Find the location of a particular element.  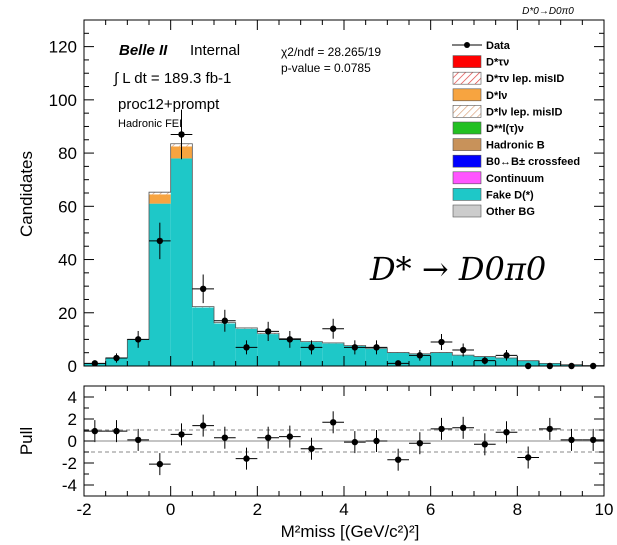

legend-label: Fake D(*) is located at coordinates (510, 195).